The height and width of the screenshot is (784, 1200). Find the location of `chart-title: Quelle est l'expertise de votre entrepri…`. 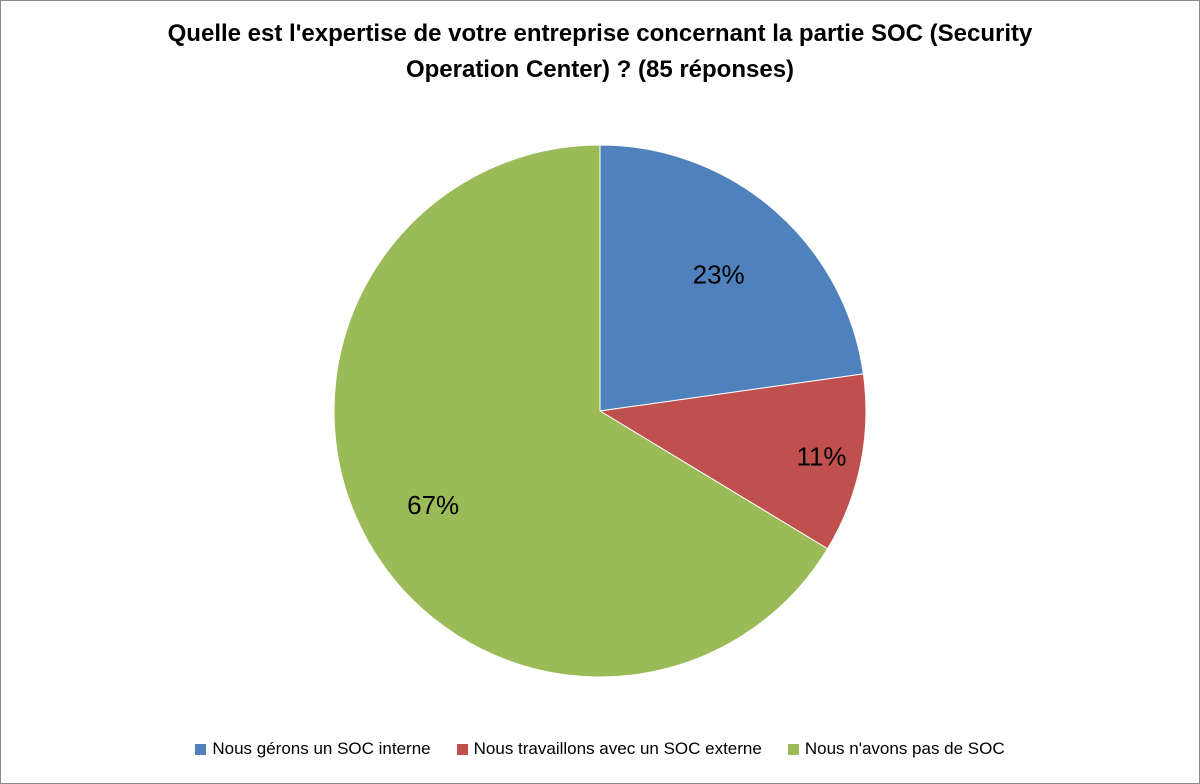

chart-title: Quelle est l'expertise de votre entrepri… is located at coordinates (600, 52).